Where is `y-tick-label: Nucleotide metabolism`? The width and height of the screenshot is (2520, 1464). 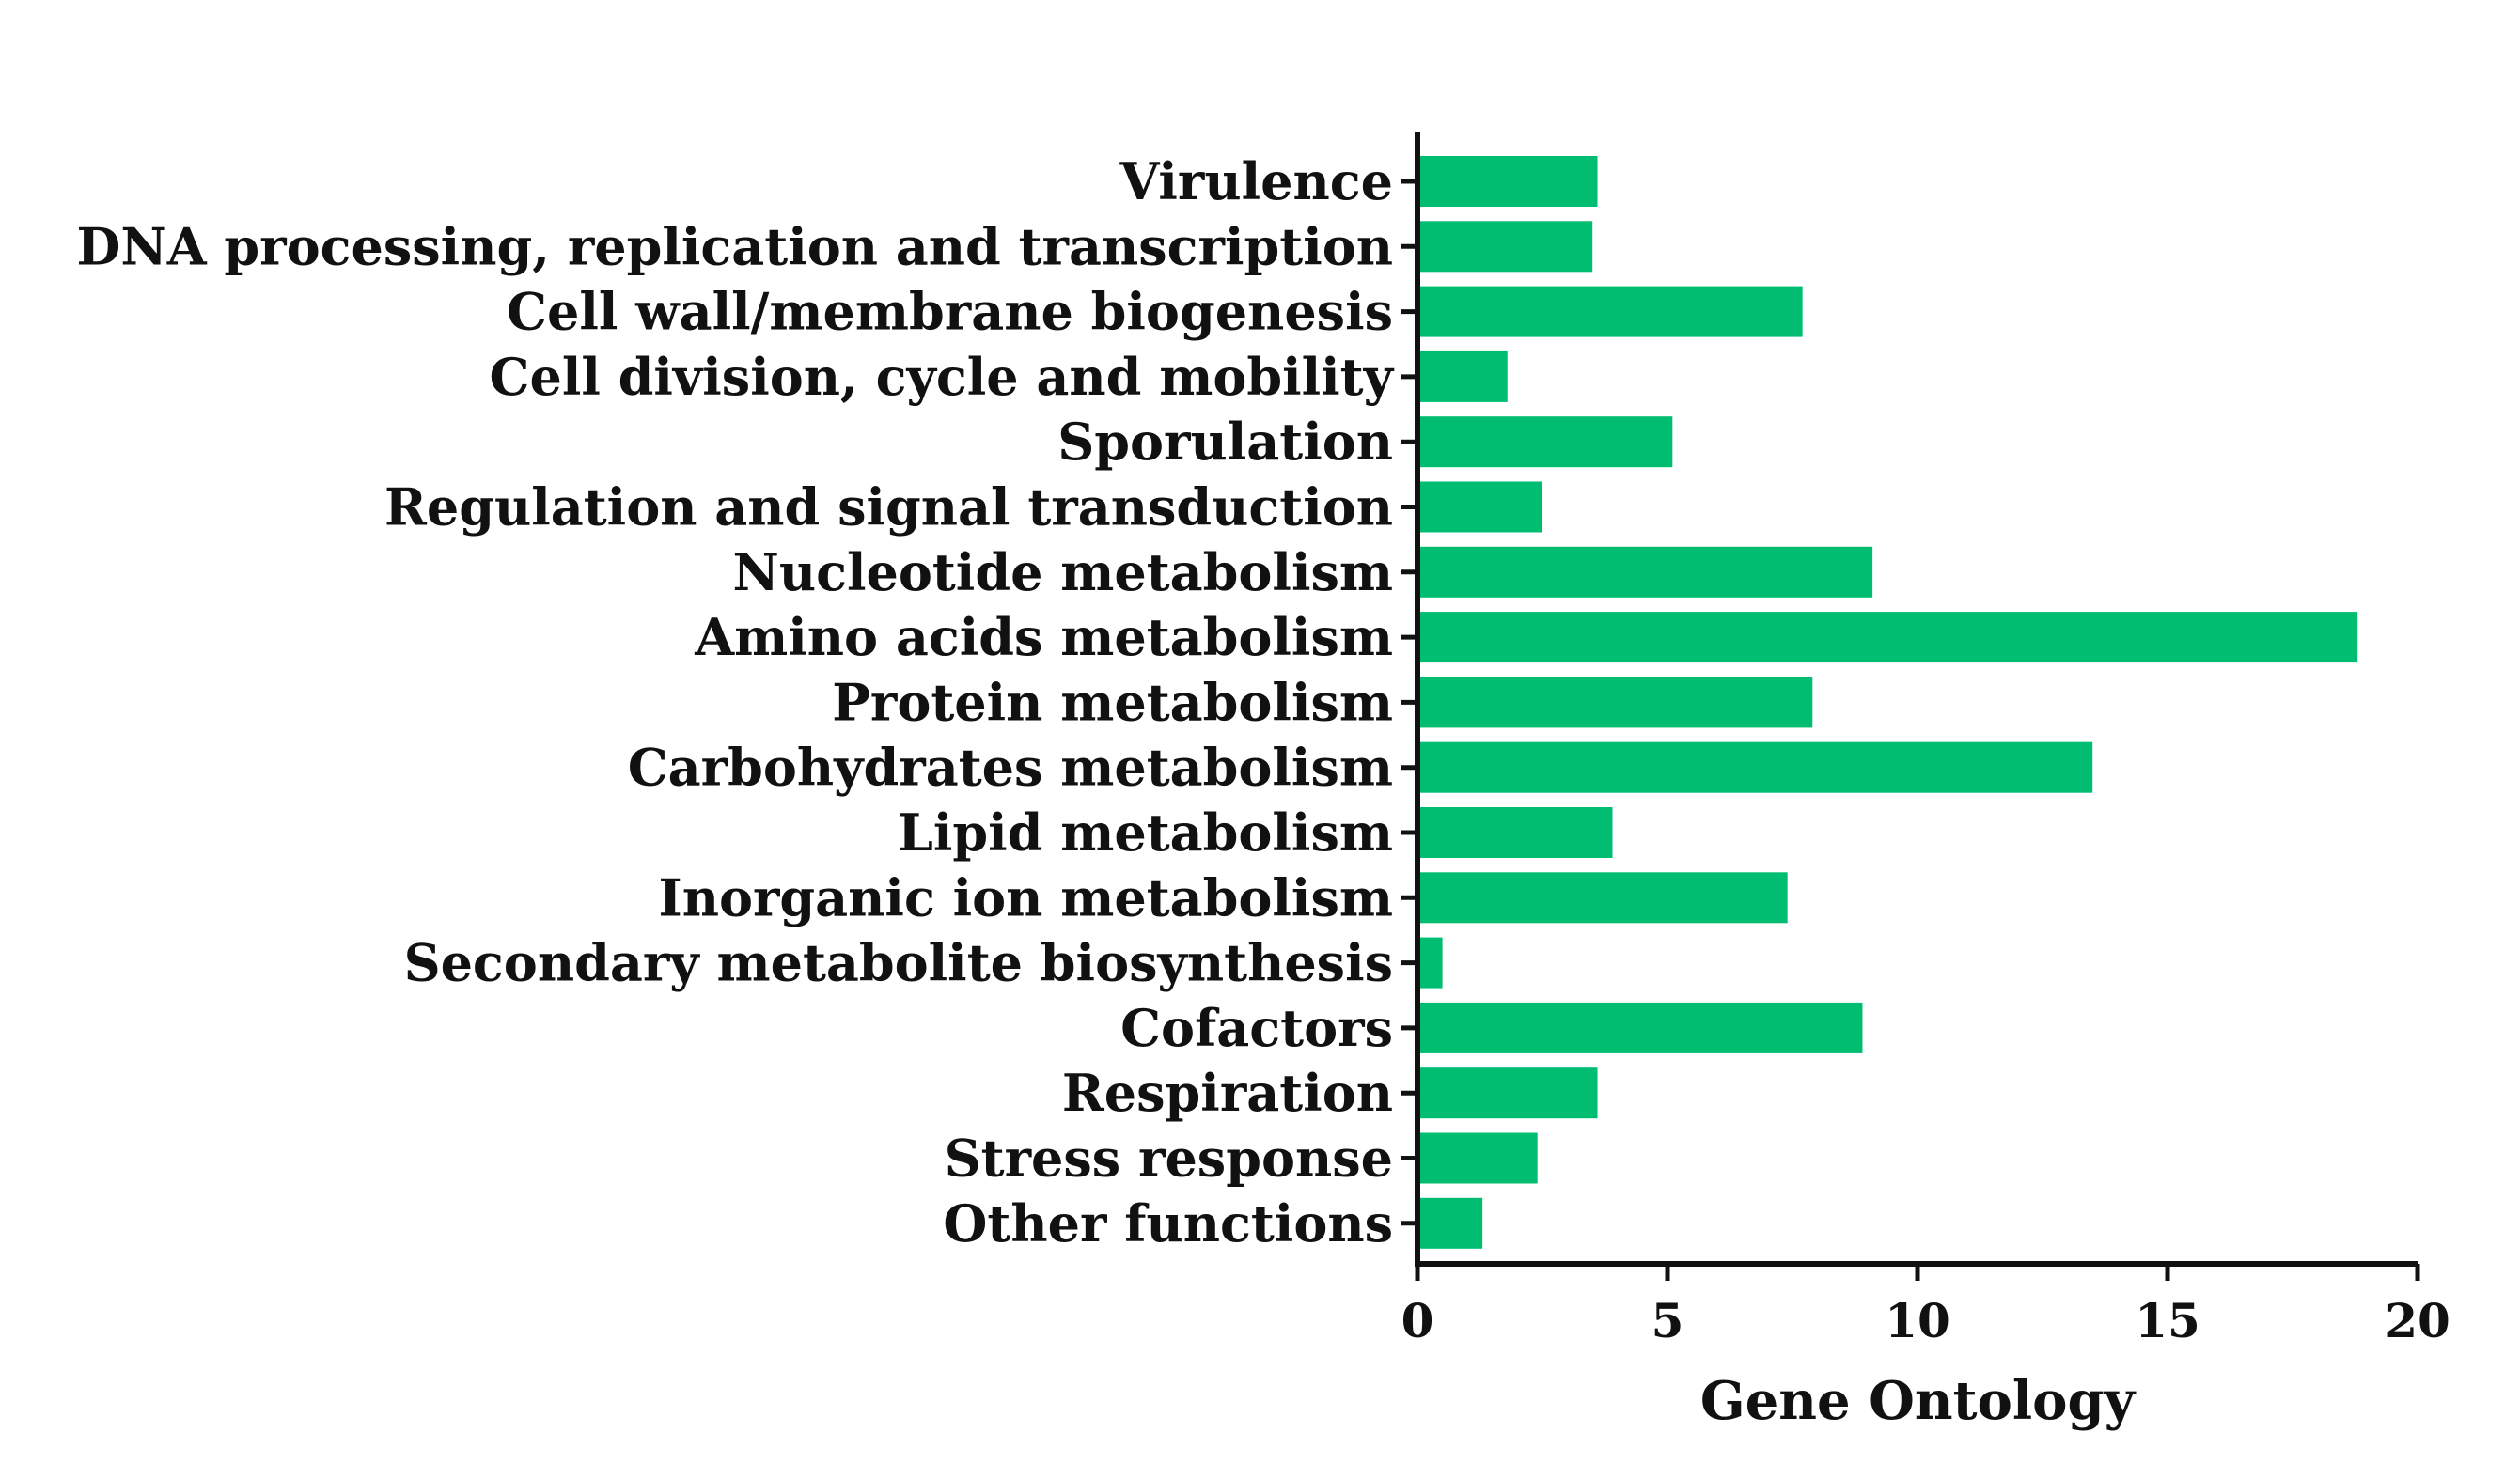 y-tick-label: Nucleotide metabolism is located at coordinates (1062, 572).